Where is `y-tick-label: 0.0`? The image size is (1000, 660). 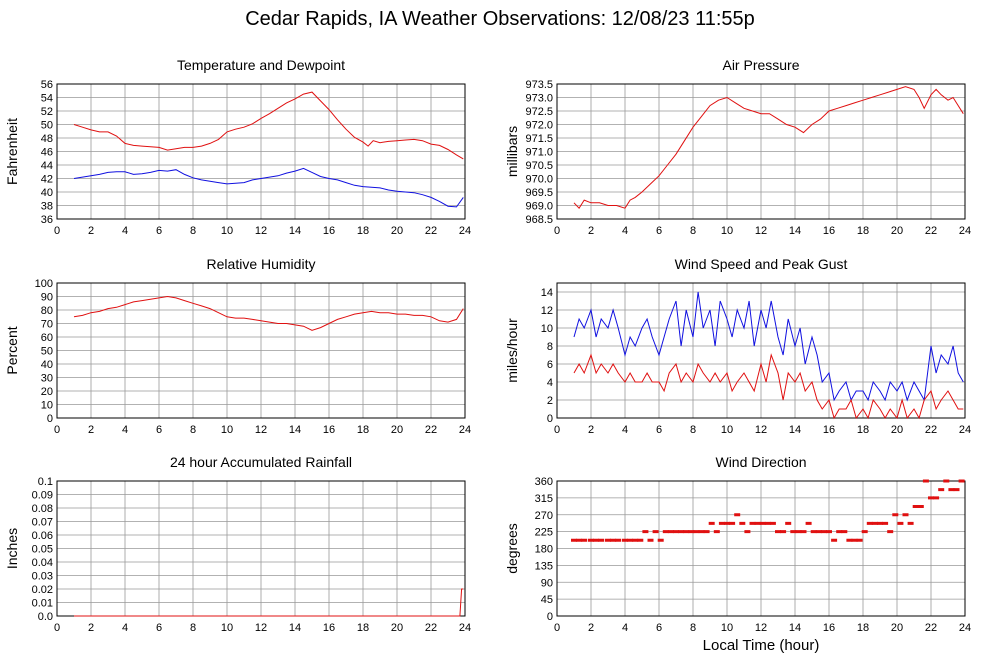
y-tick-label: 0.0 is located at coordinates (45, 617).